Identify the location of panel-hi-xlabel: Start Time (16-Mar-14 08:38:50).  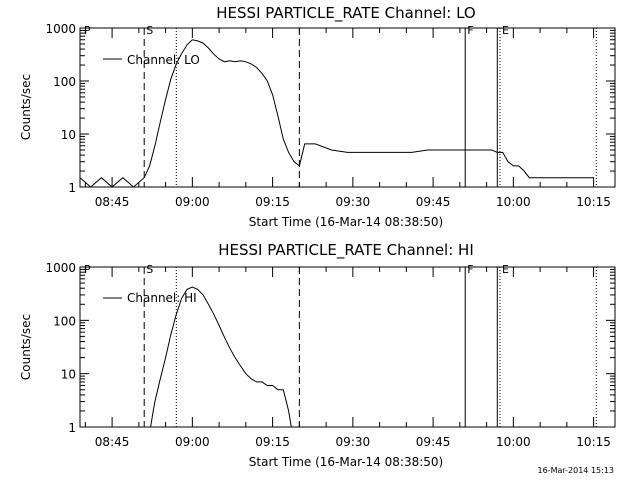
(346, 462).